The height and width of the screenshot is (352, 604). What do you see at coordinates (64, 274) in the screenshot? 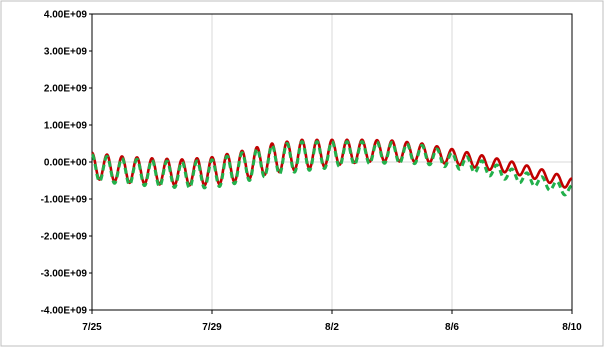
I see `y-tick-label: -3.00E+09` at bounding box center [64, 274].